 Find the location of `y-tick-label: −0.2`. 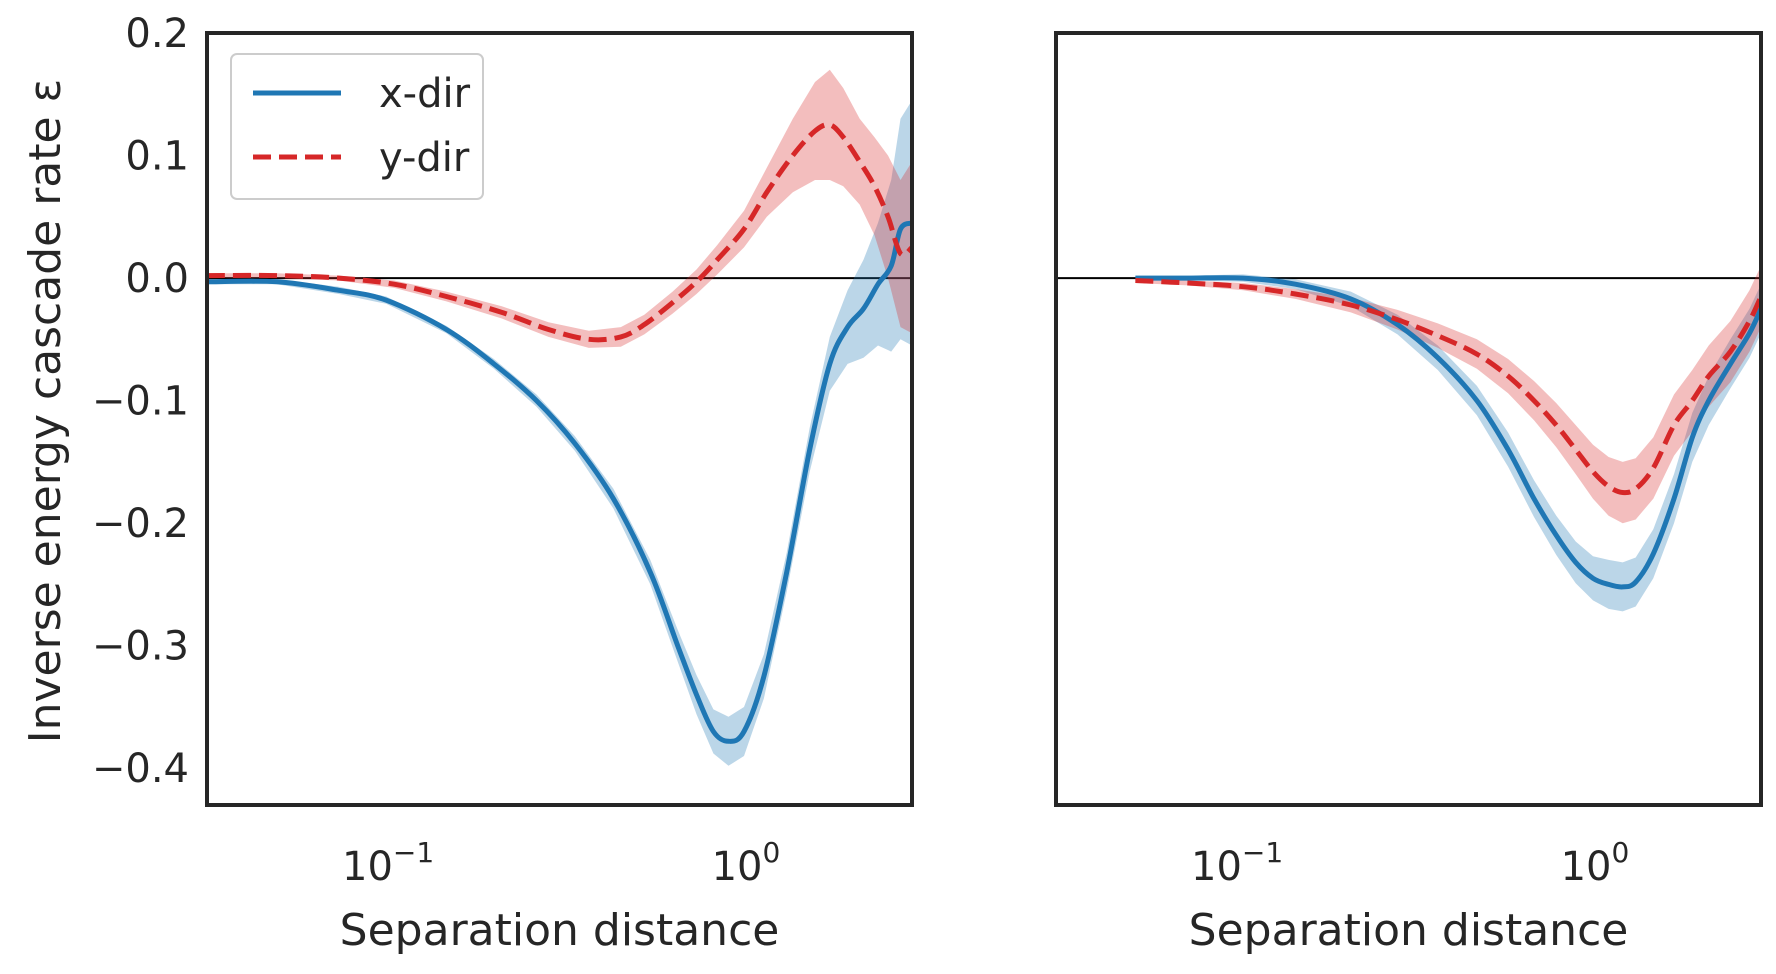

y-tick-label: −0.2 is located at coordinates (140, 524).